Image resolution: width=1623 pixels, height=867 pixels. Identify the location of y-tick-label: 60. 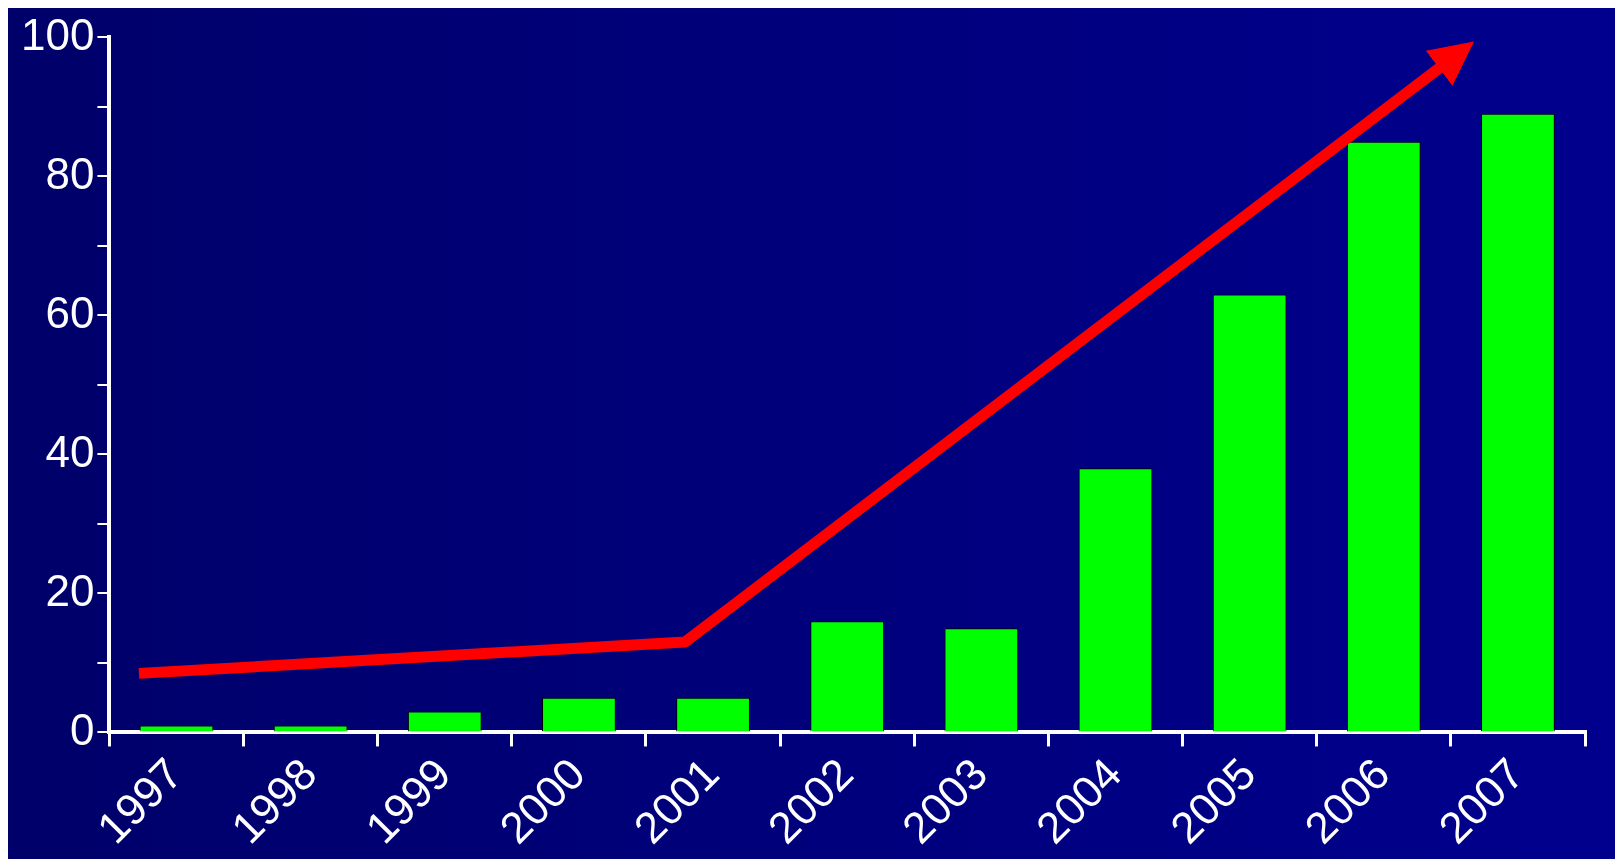
(70, 312).